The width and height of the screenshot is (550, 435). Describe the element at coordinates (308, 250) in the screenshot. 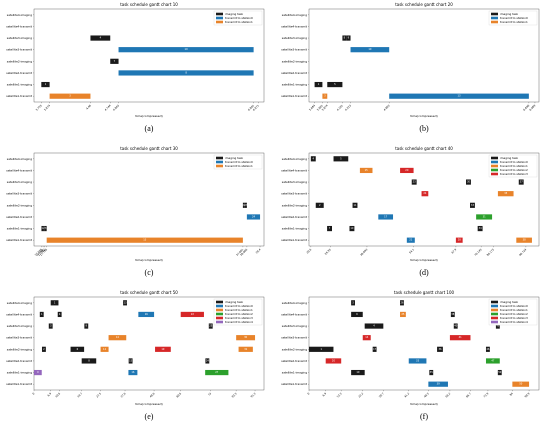

I see `x-tick-label: 20.6` at that location.